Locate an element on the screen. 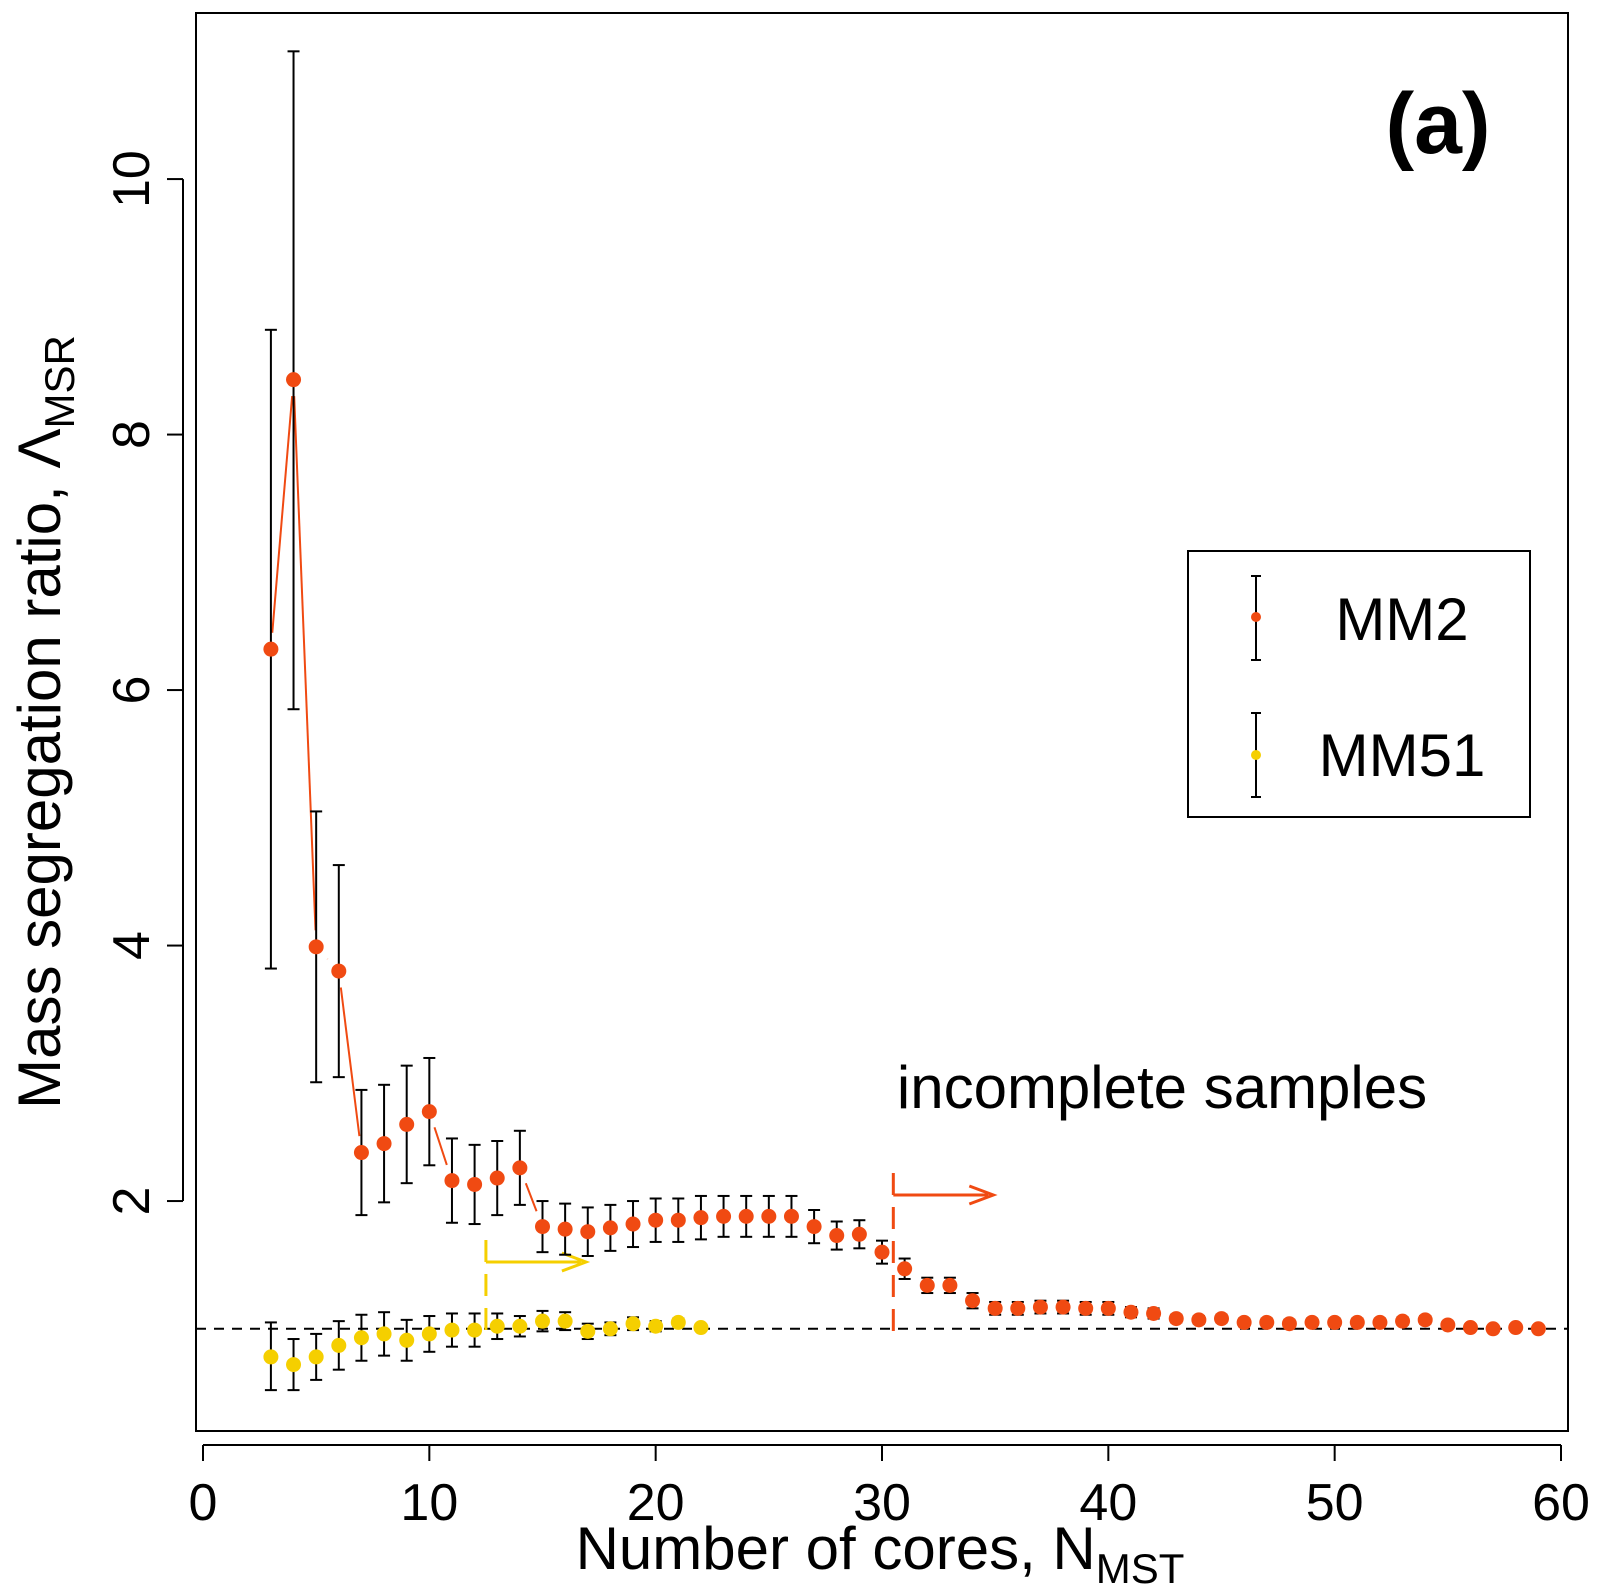  y-axis-label-sub: MSR is located at coordinates (59, 381).